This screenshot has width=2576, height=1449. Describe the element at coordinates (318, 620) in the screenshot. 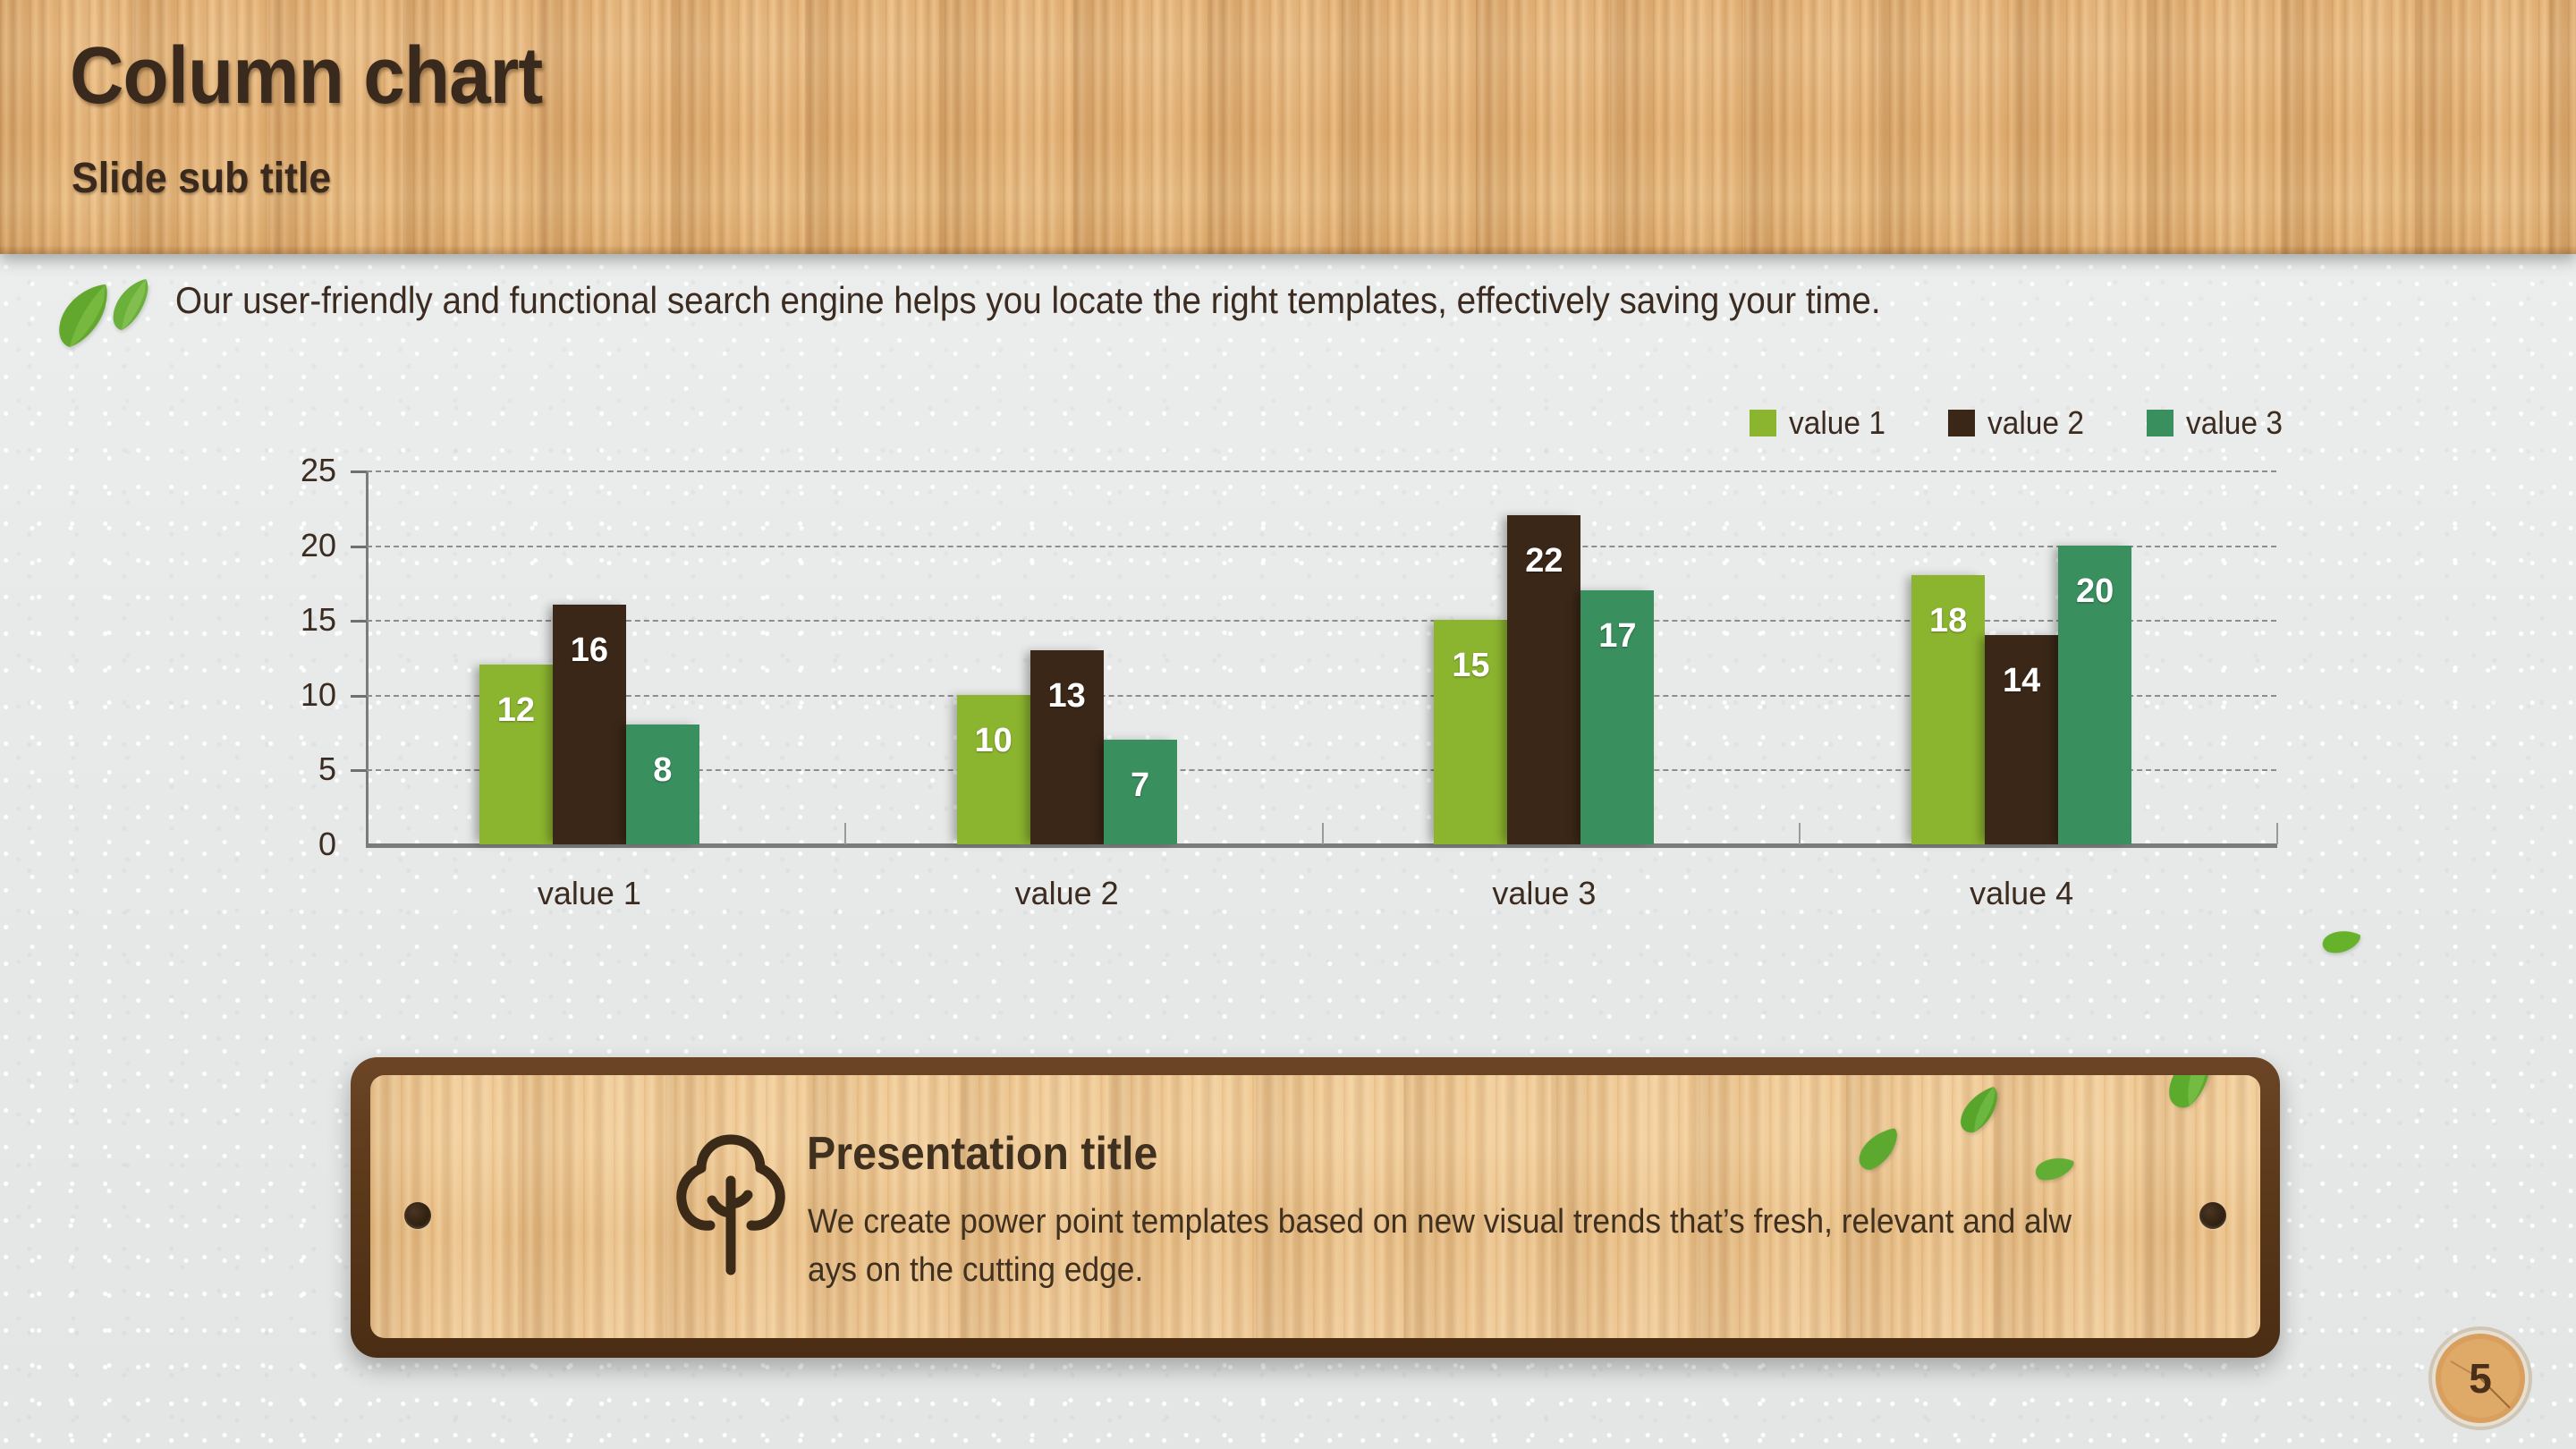

I see `y-axis-tick-label: 15` at that location.